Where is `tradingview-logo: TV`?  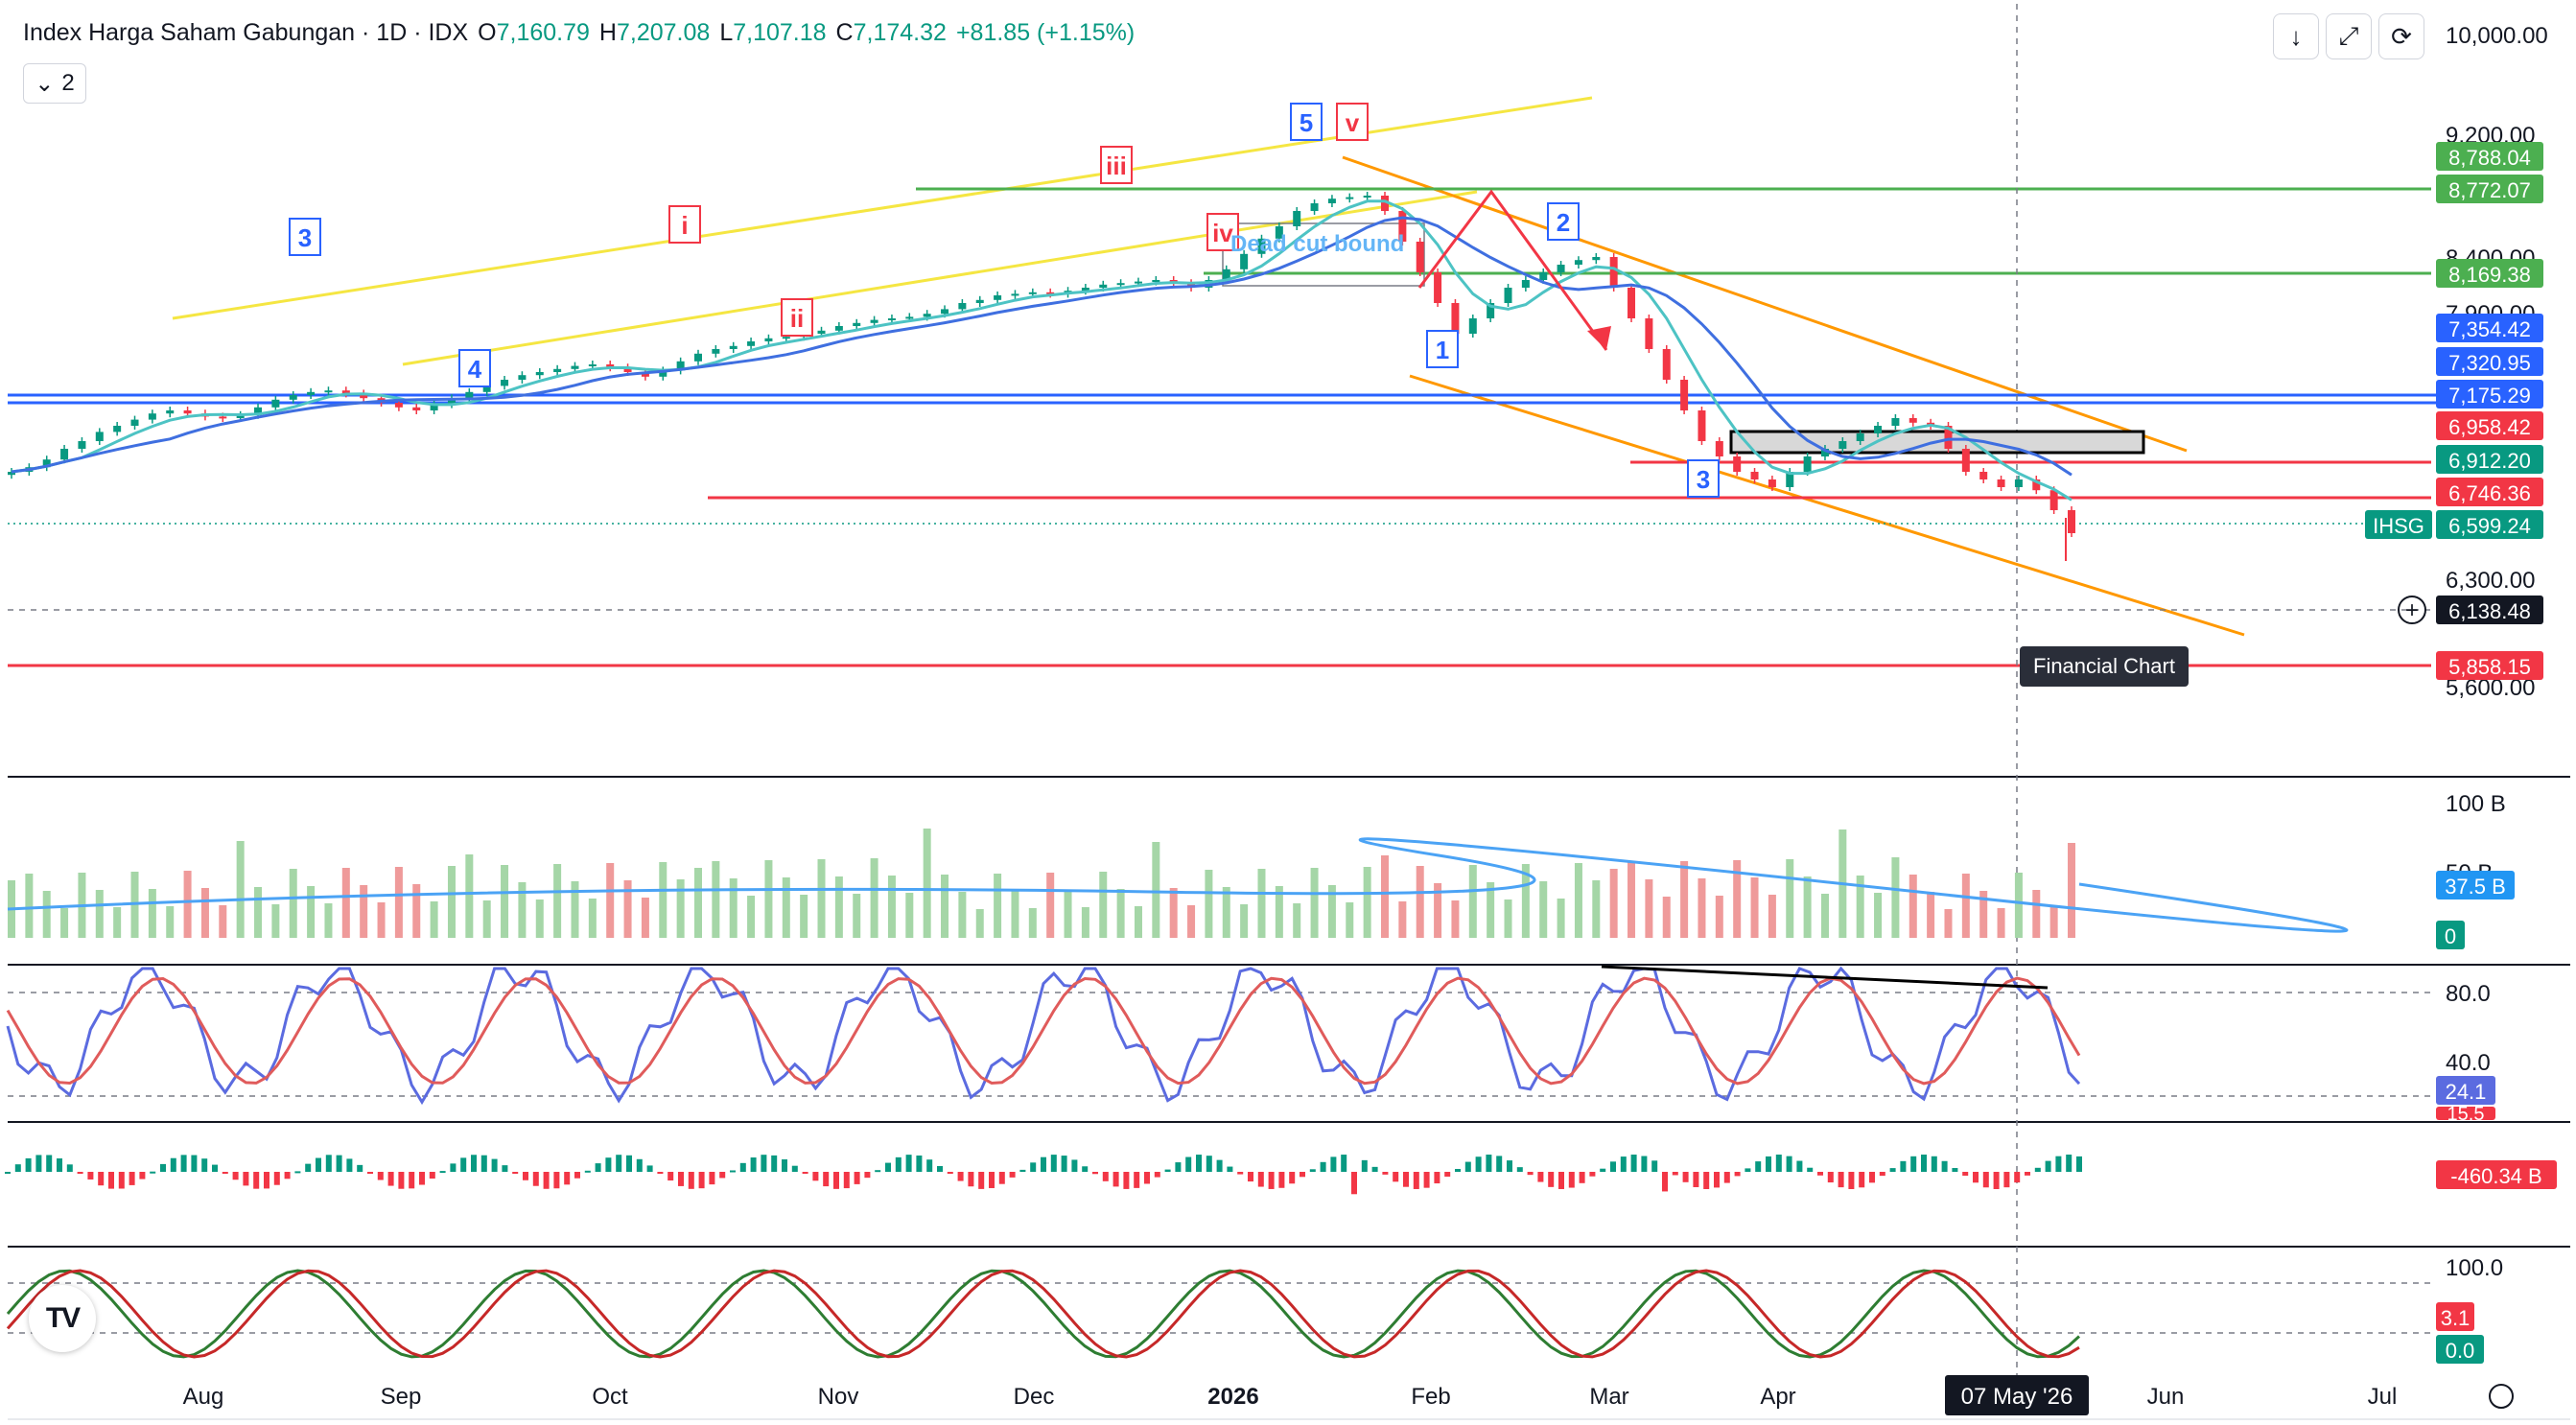 tradingview-logo: TV is located at coordinates (62, 1319).